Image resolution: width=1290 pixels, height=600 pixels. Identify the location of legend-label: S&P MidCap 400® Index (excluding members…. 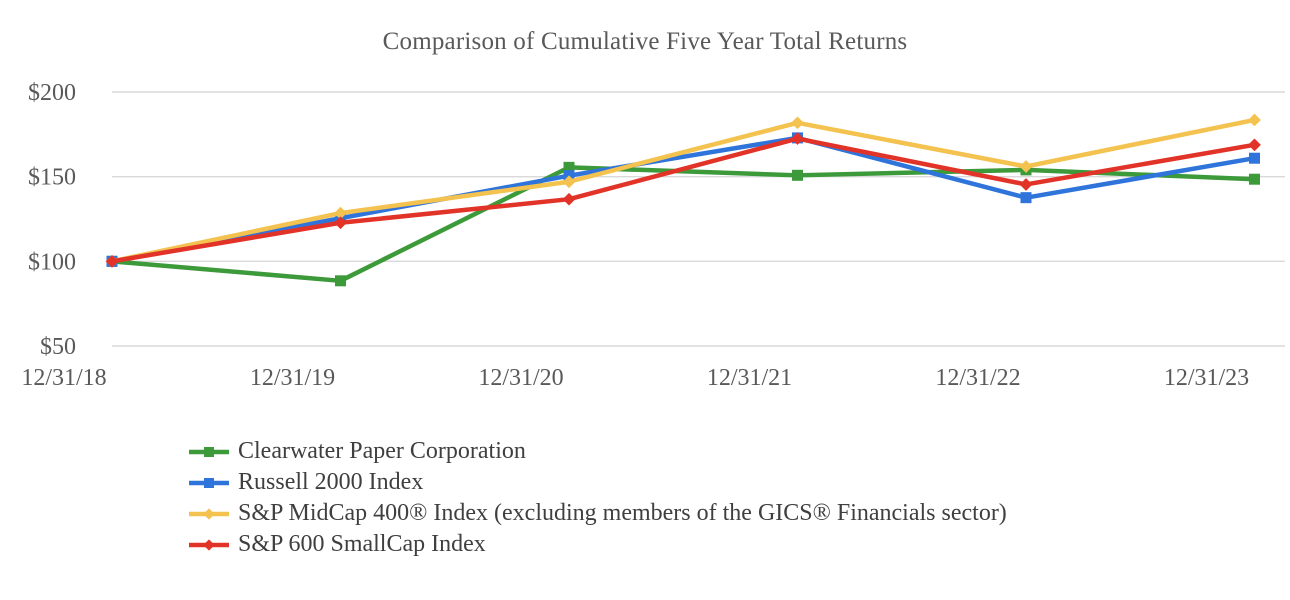
(622, 513).